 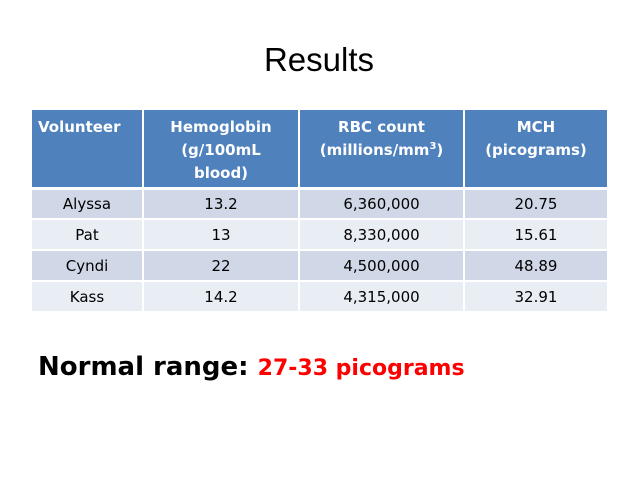 I want to click on cell-hemoglobin: 13, so click(x=221, y=235).